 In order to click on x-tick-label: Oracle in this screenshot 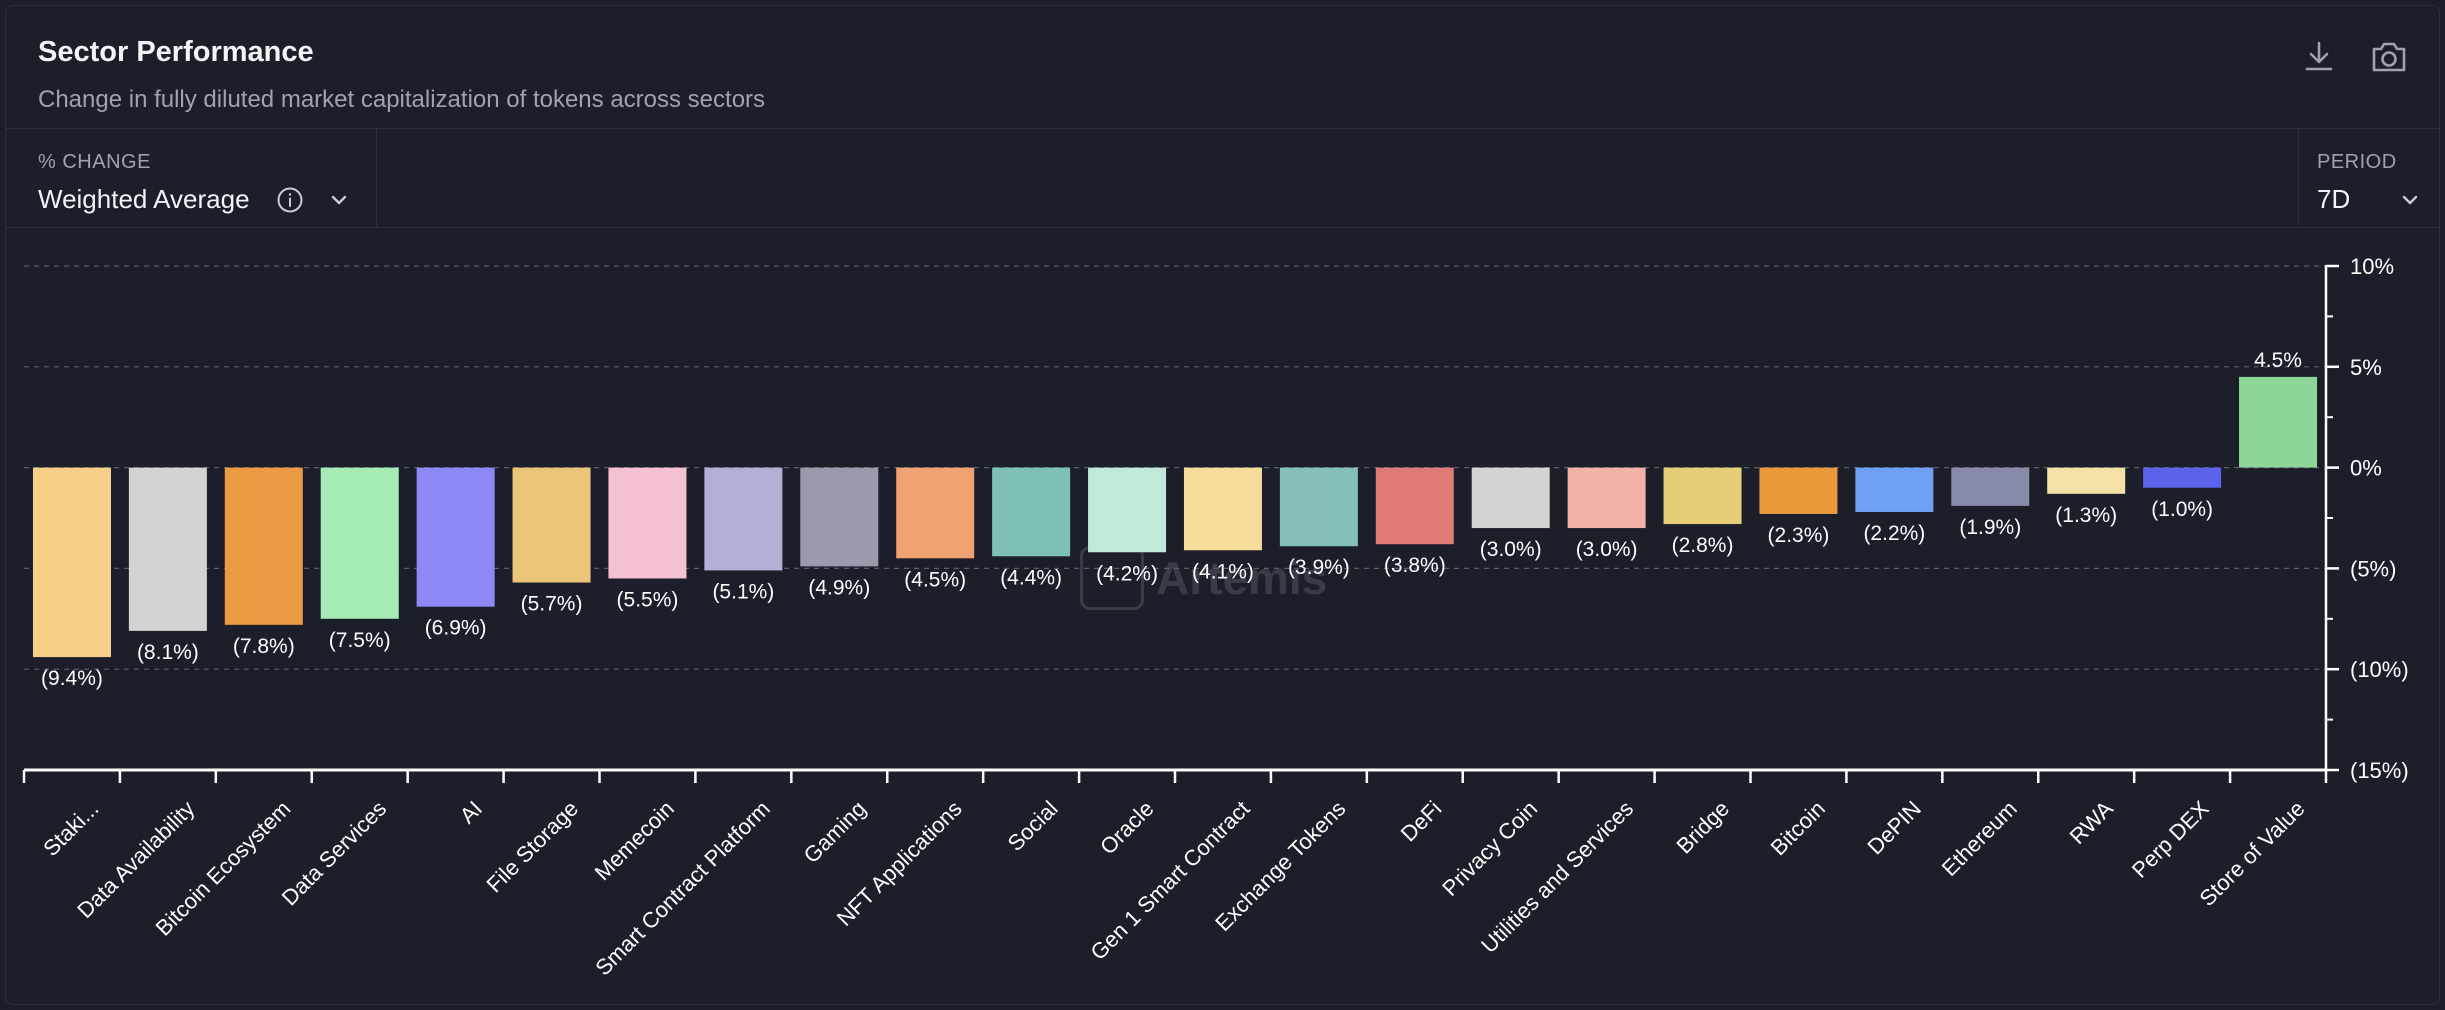, I will do `click(1126, 827)`.